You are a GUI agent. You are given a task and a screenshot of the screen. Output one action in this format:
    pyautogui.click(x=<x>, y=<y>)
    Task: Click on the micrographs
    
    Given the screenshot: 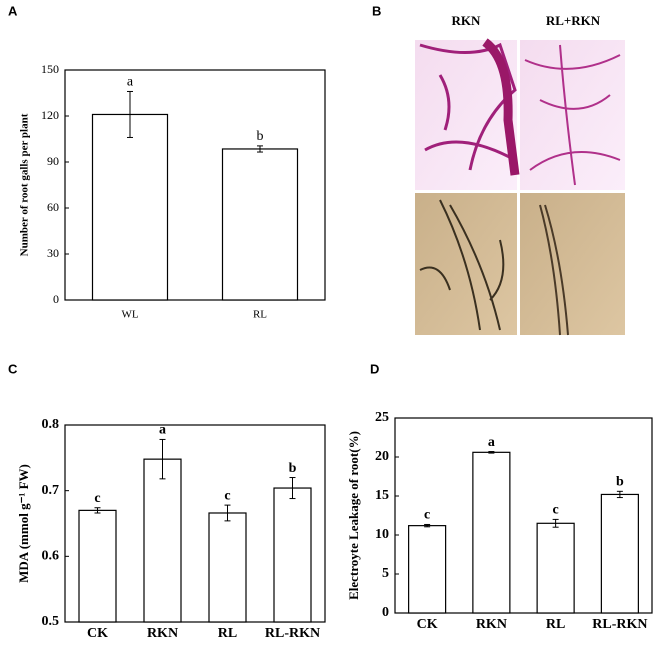 What is the action you would take?
    pyautogui.click(x=520, y=187)
    